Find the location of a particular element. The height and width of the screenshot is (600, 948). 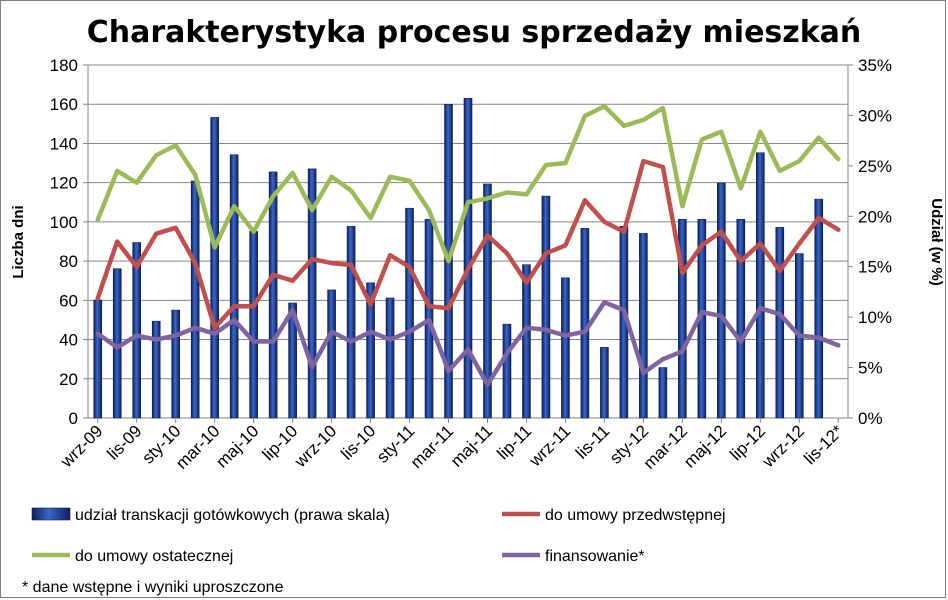

legend-label: do umowy przedwstępnej is located at coordinates (635, 515).